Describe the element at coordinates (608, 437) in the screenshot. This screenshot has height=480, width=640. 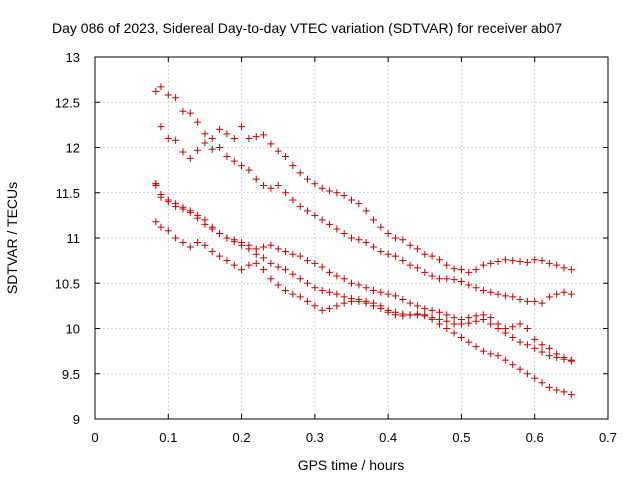
I see `x-tick-label: 0.7` at that location.